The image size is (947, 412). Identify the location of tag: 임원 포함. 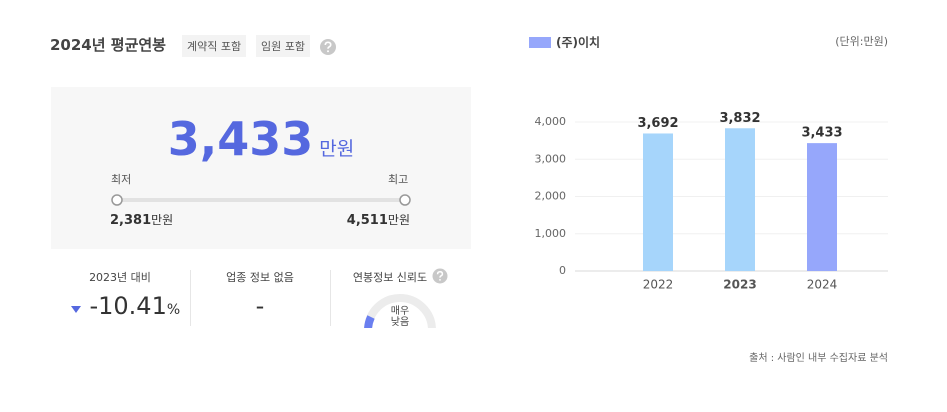
(283, 46).